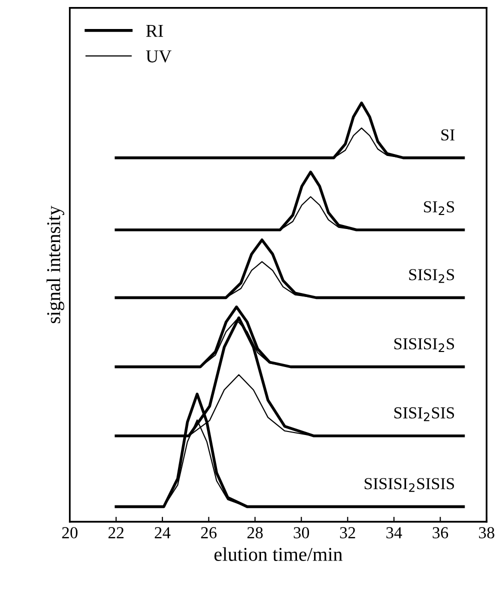  What do you see at coordinates (348, 532) in the screenshot?
I see `x-tick-label: 32` at bounding box center [348, 532].